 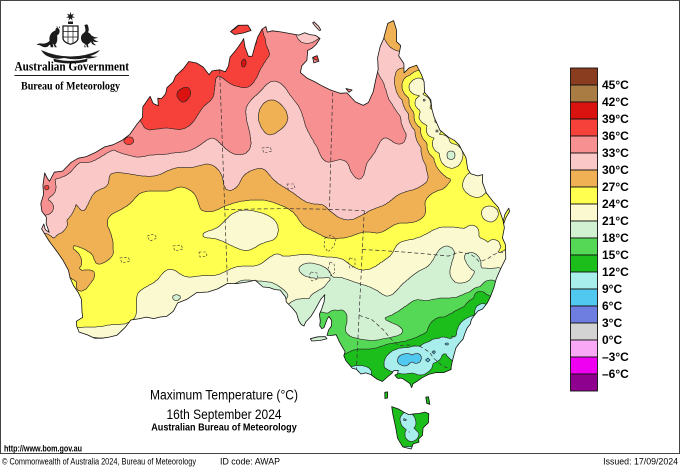 What do you see at coordinates (615, 374) in the screenshot?
I see `svg-text: –6°C` at bounding box center [615, 374].